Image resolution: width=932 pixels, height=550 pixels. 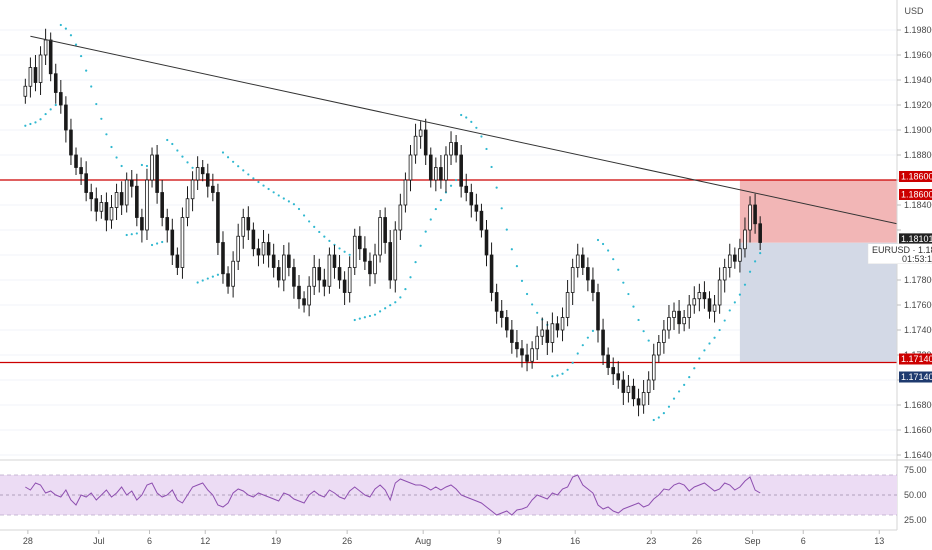 What do you see at coordinates (818, 271) in the screenshot?
I see `position-tool` at bounding box center [818, 271].